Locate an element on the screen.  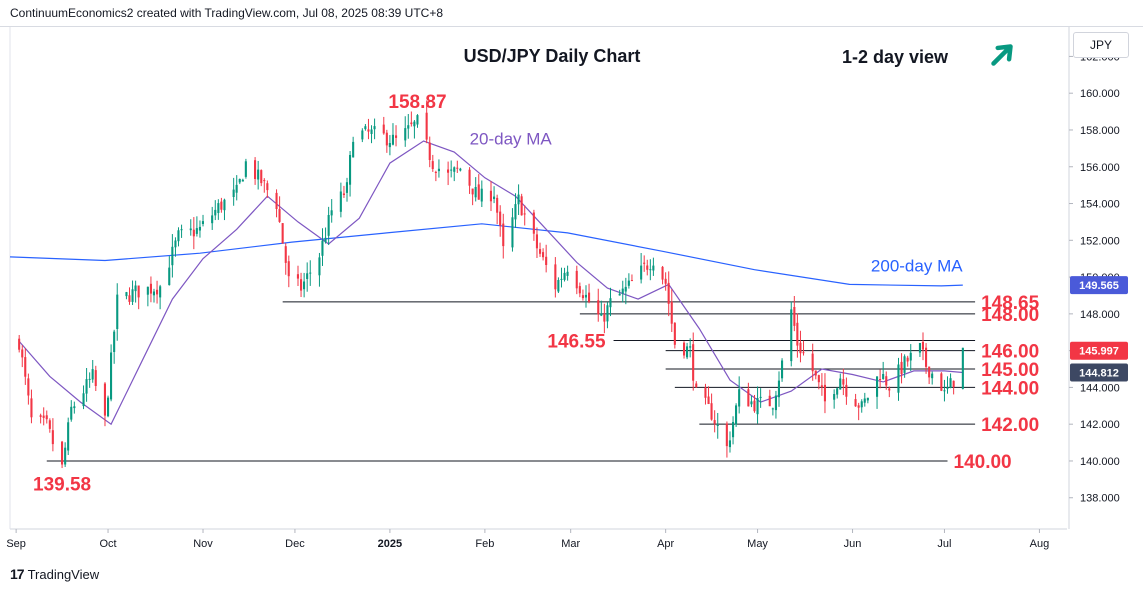
x-tick-label: 2025 is located at coordinates (390, 544).